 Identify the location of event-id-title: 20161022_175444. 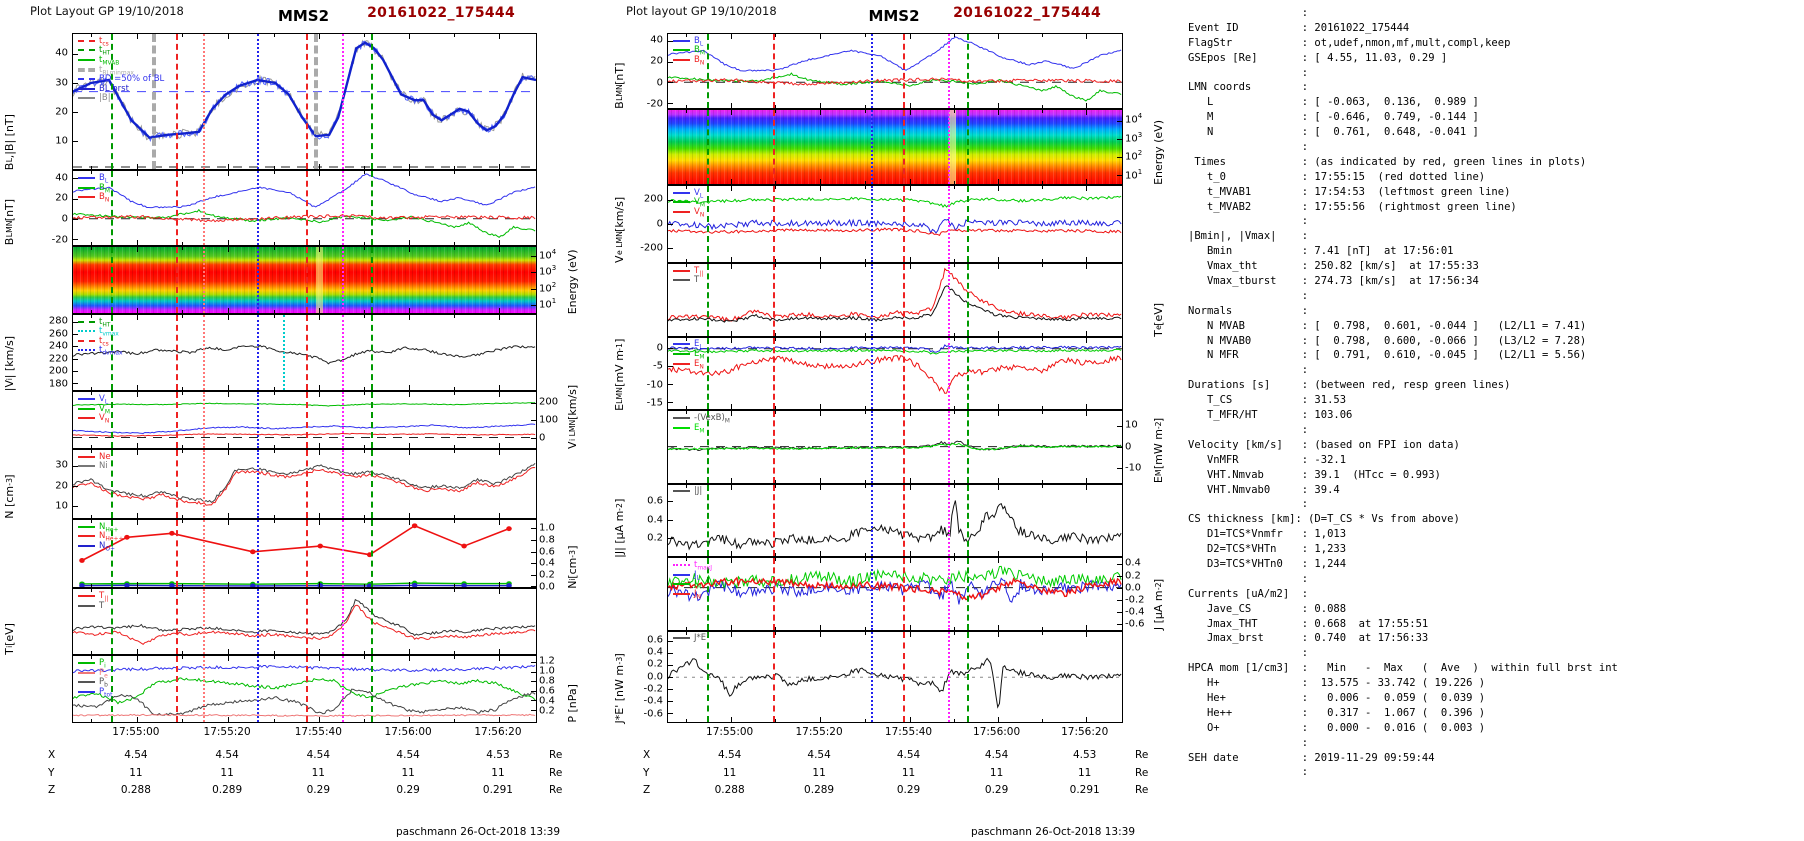
(1027, 13).